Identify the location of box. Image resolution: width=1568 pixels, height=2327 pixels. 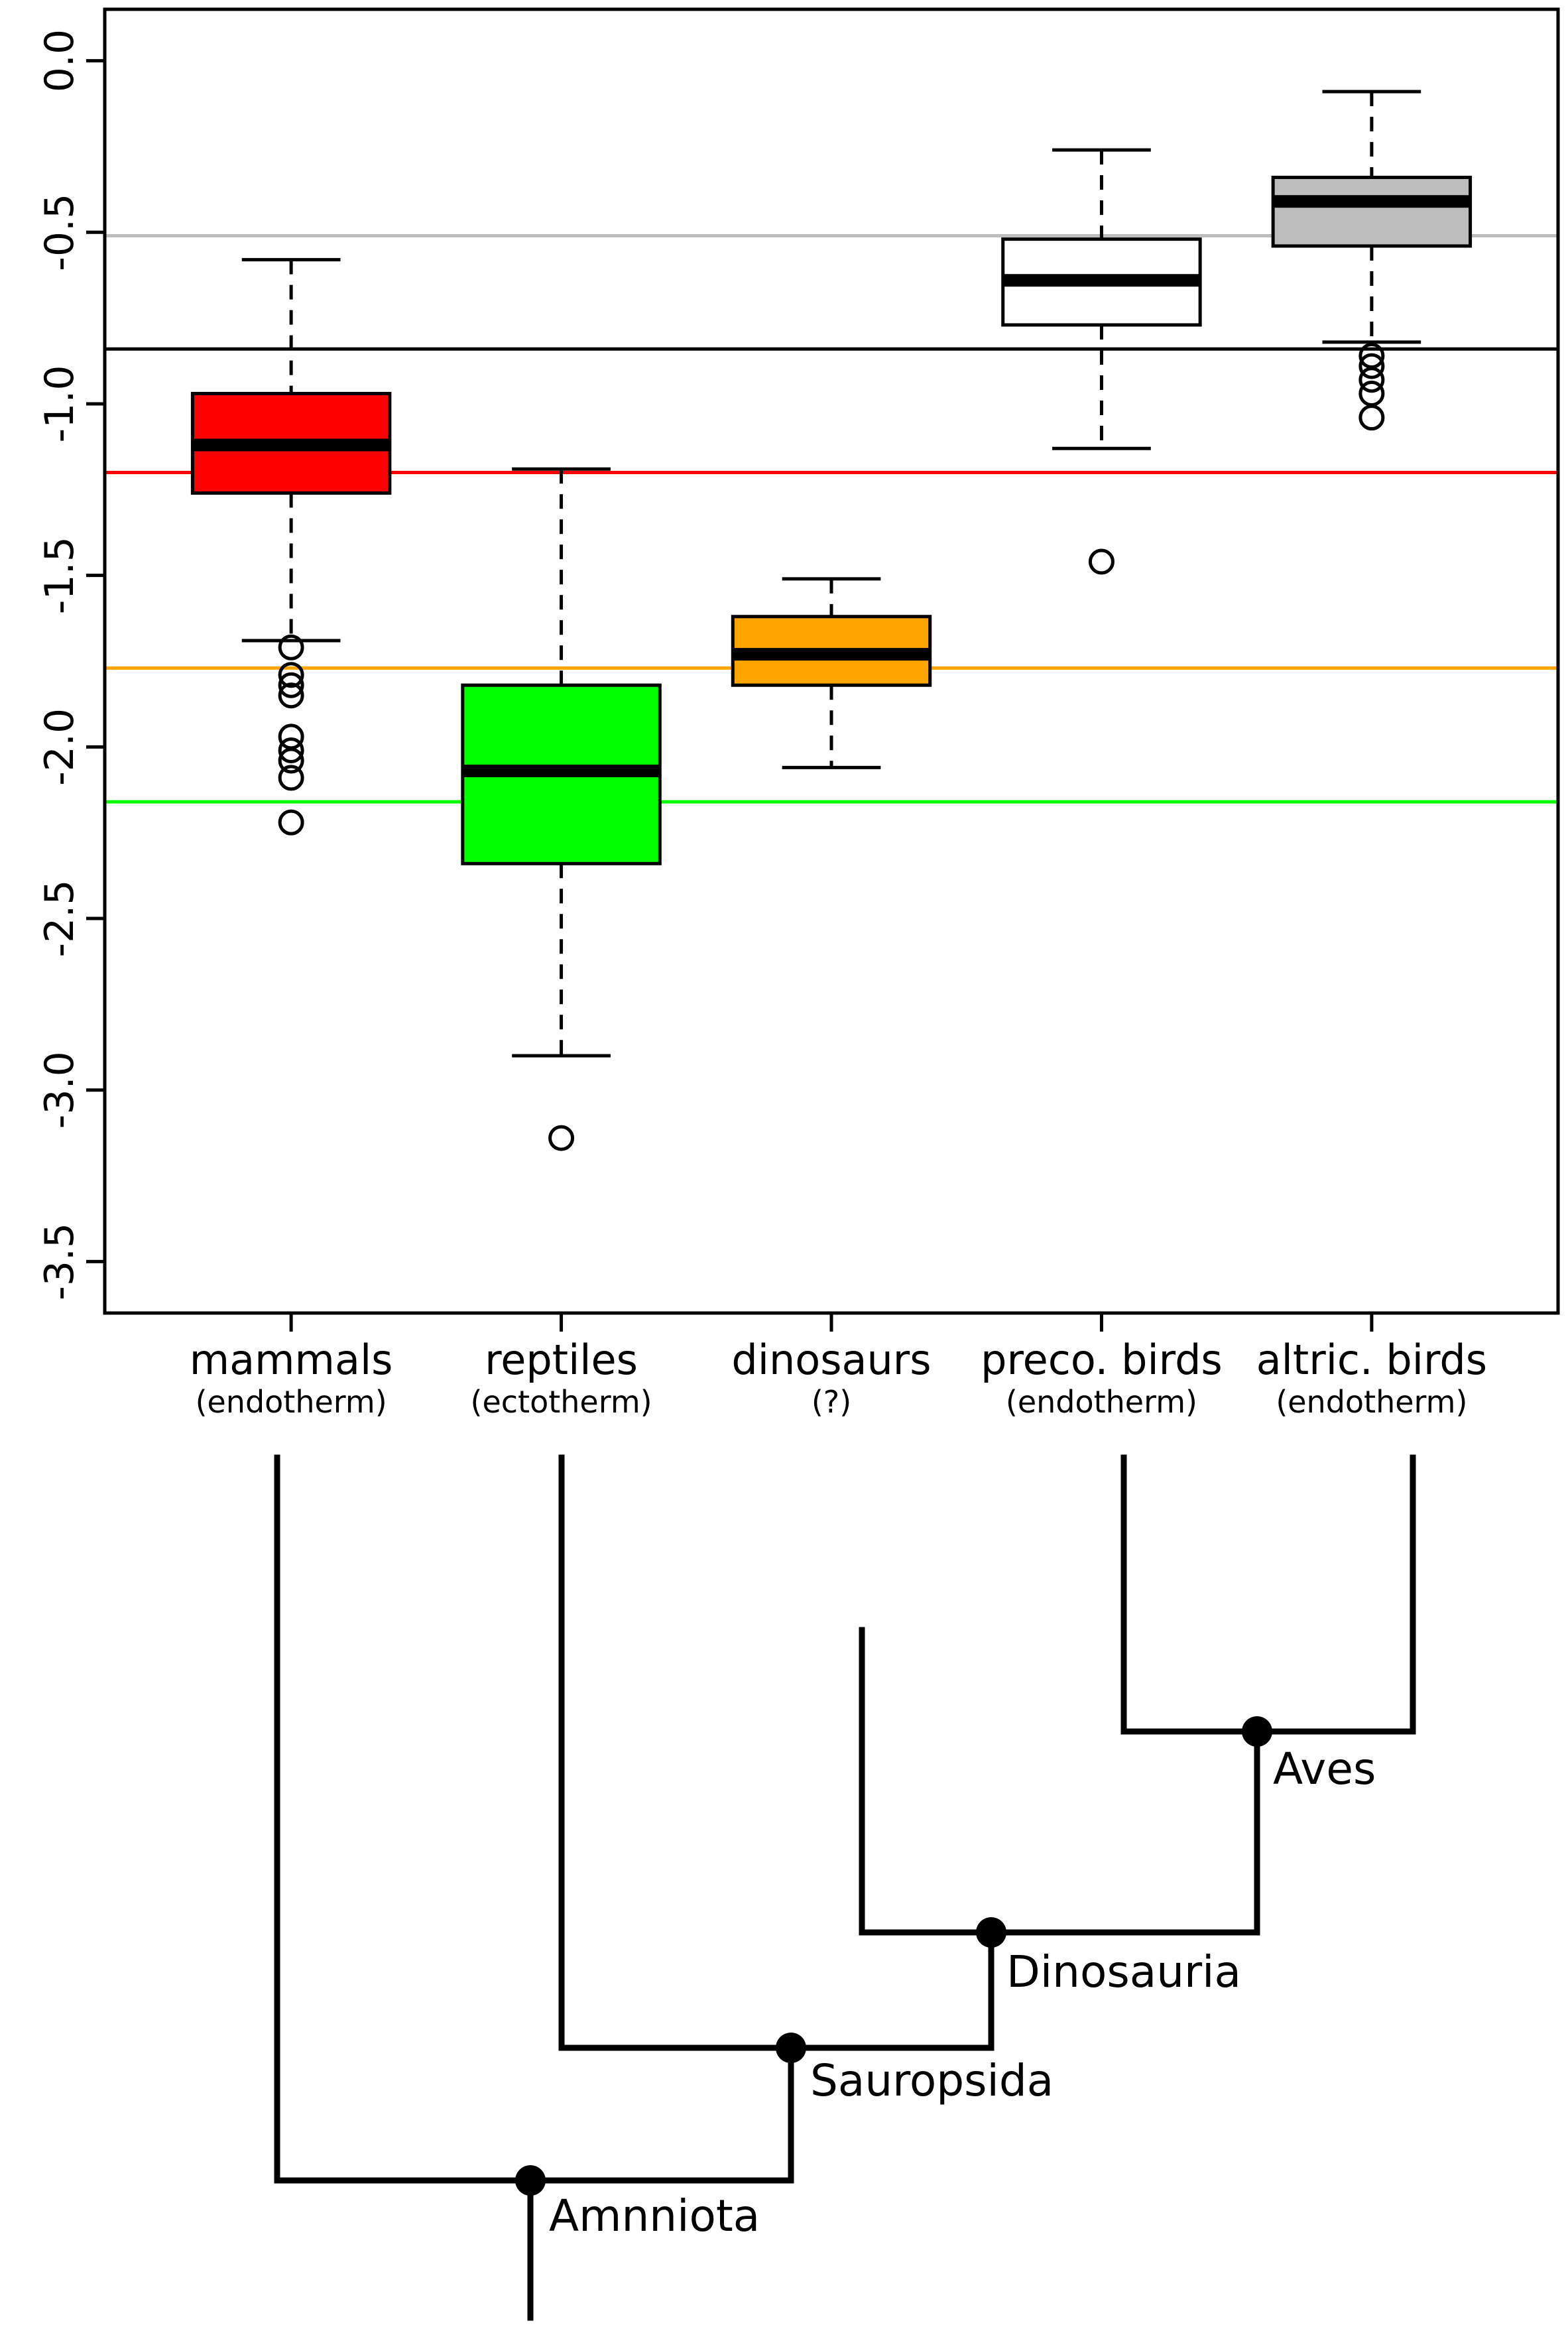
(1372, 212).